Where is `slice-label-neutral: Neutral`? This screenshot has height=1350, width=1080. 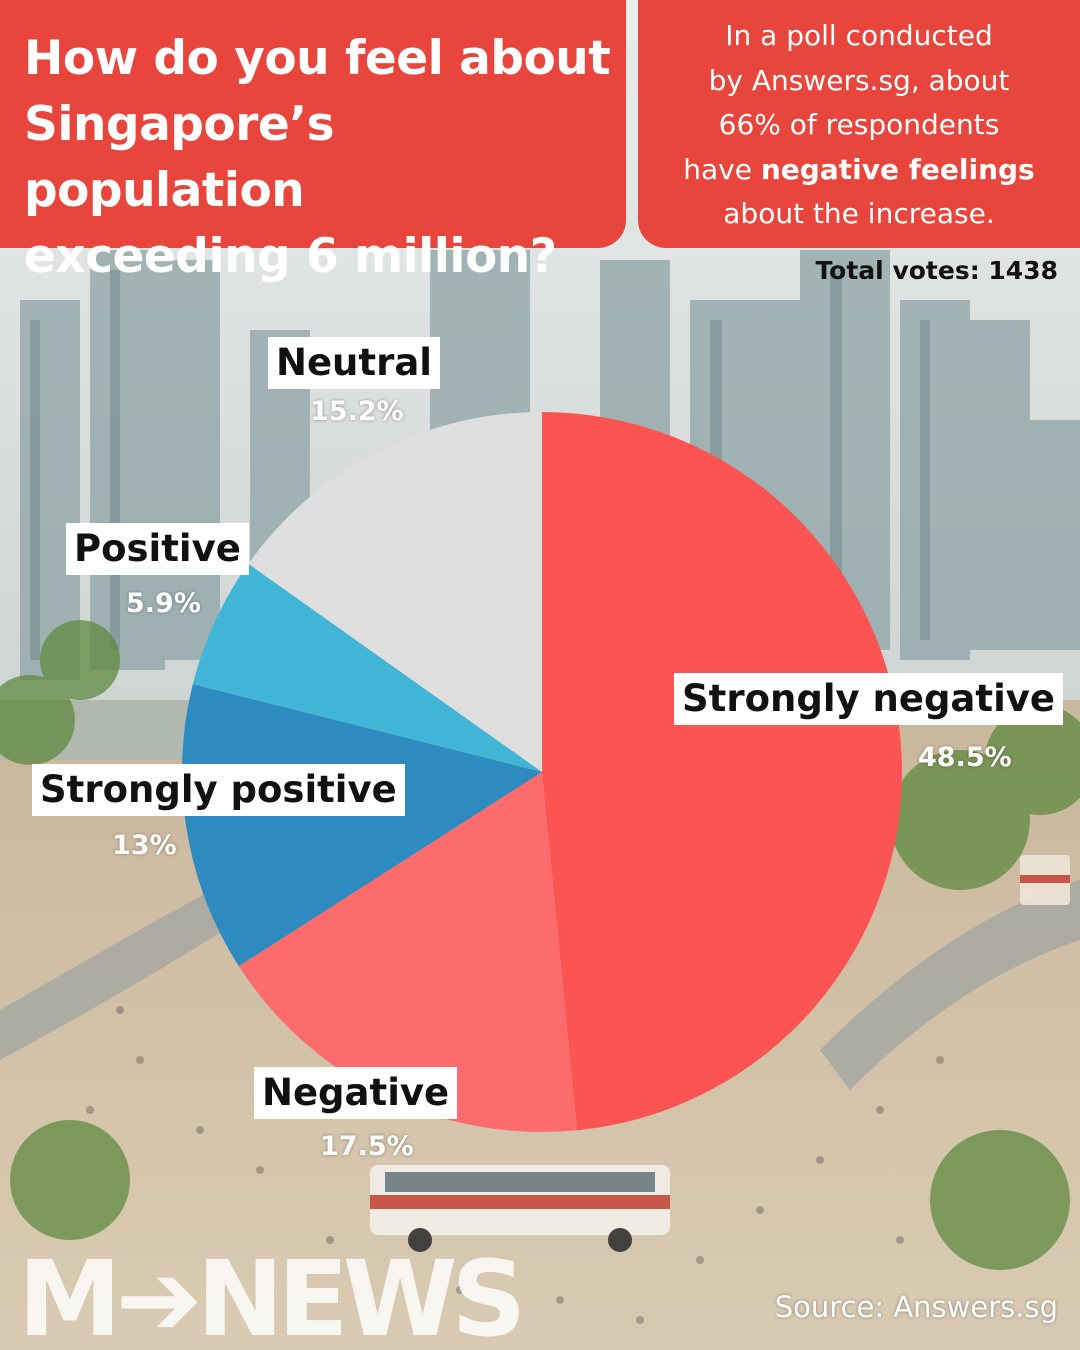
slice-label-neutral: Neutral is located at coordinates (354, 363).